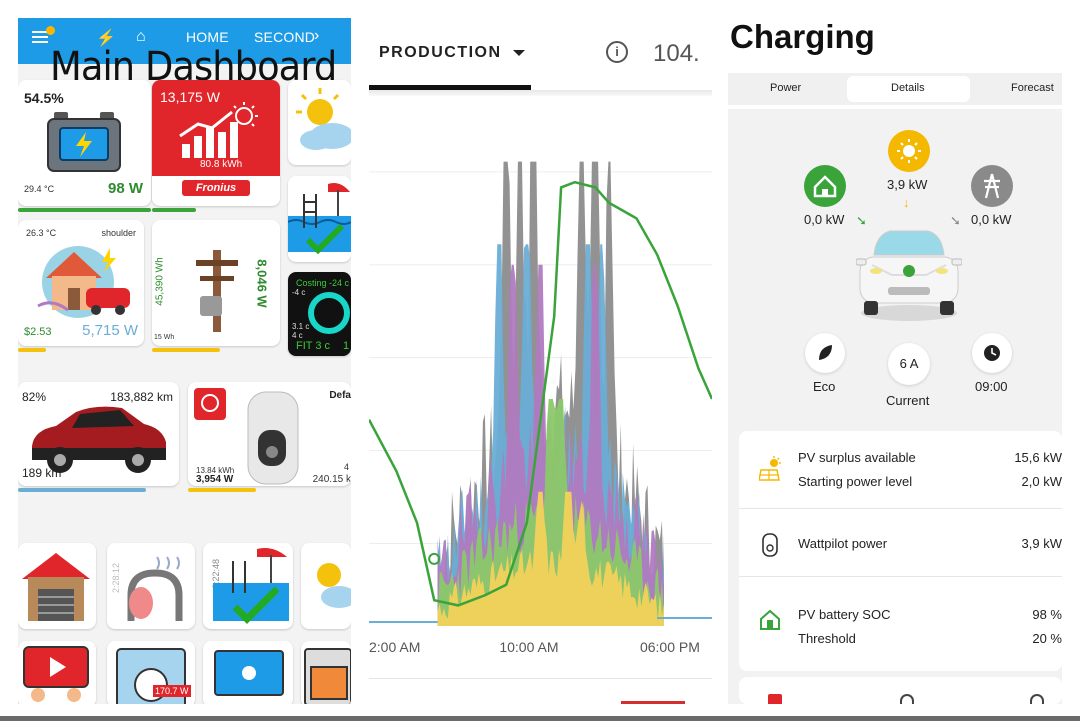 The image size is (1080, 721). I want to click on weather-card, so click(319, 122).